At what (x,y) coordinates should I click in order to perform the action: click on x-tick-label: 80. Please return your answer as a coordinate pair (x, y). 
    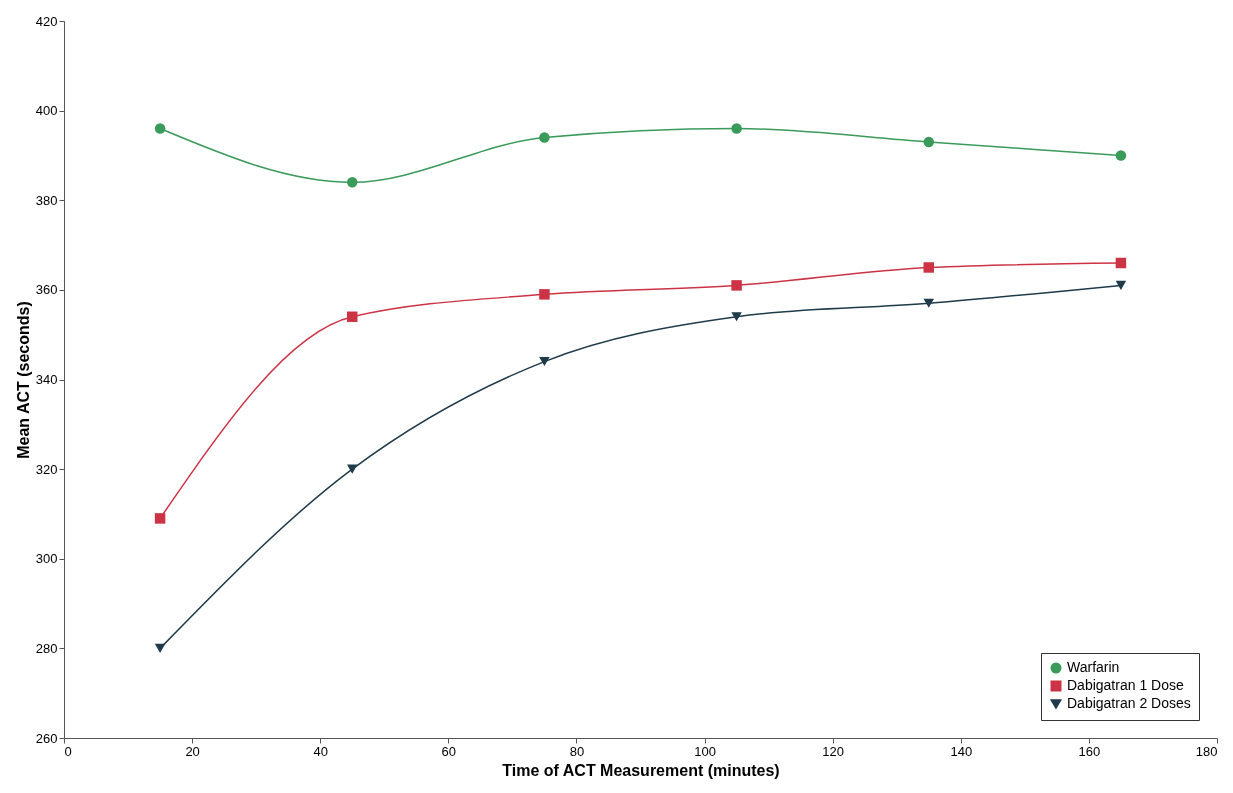
    Looking at the image, I should click on (577, 751).